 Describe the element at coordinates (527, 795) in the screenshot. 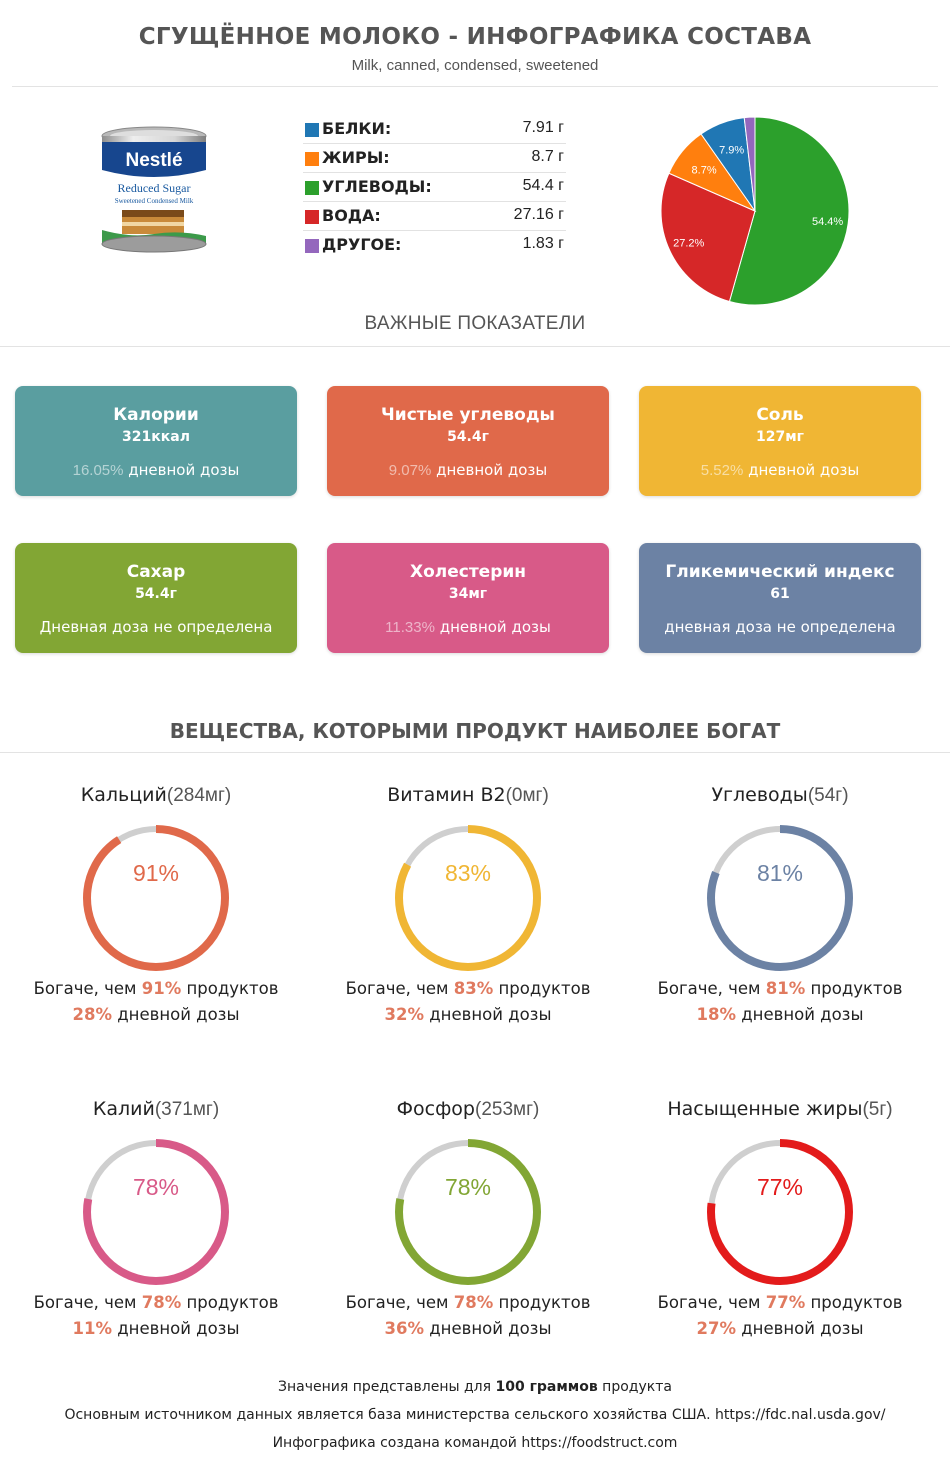

I see `nutrient-amount: (0мг)` at that location.